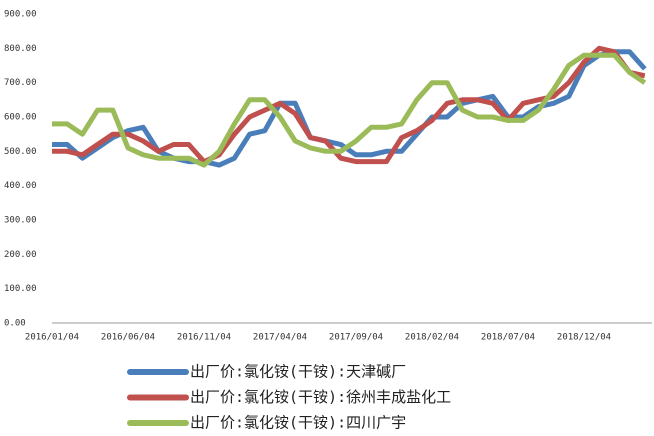 Image resolution: width=654 pixels, height=436 pixels. What do you see at coordinates (204, 338) in the screenshot?
I see `x-tick-label: 2016/11/04` at bounding box center [204, 338].